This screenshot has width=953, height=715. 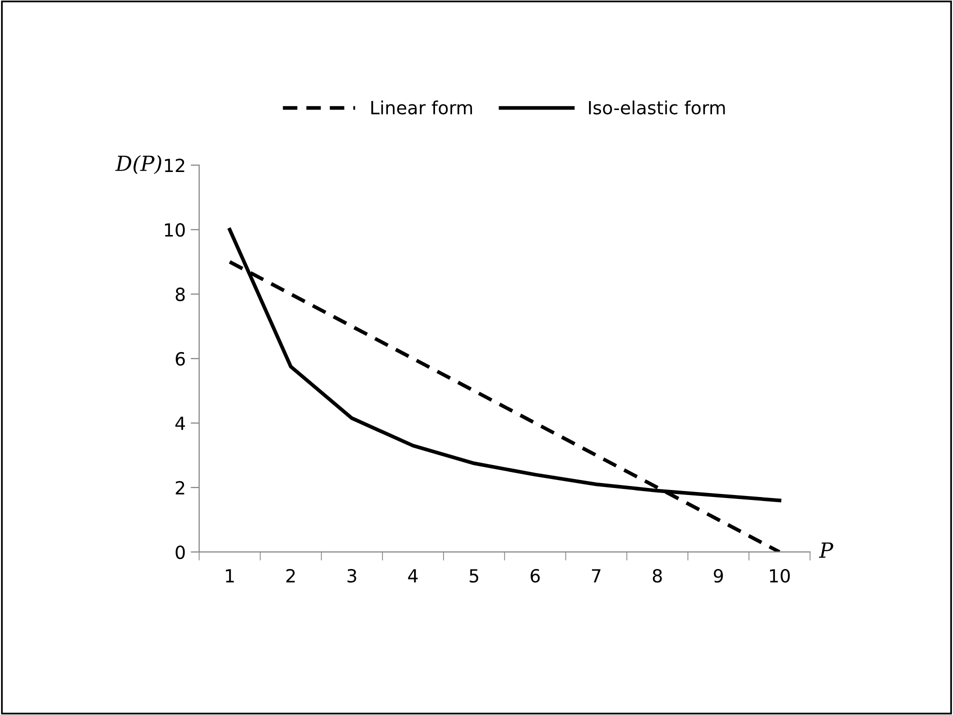 What do you see at coordinates (174, 165) in the screenshot?
I see `y-tick-label: 12` at bounding box center [174, 165].